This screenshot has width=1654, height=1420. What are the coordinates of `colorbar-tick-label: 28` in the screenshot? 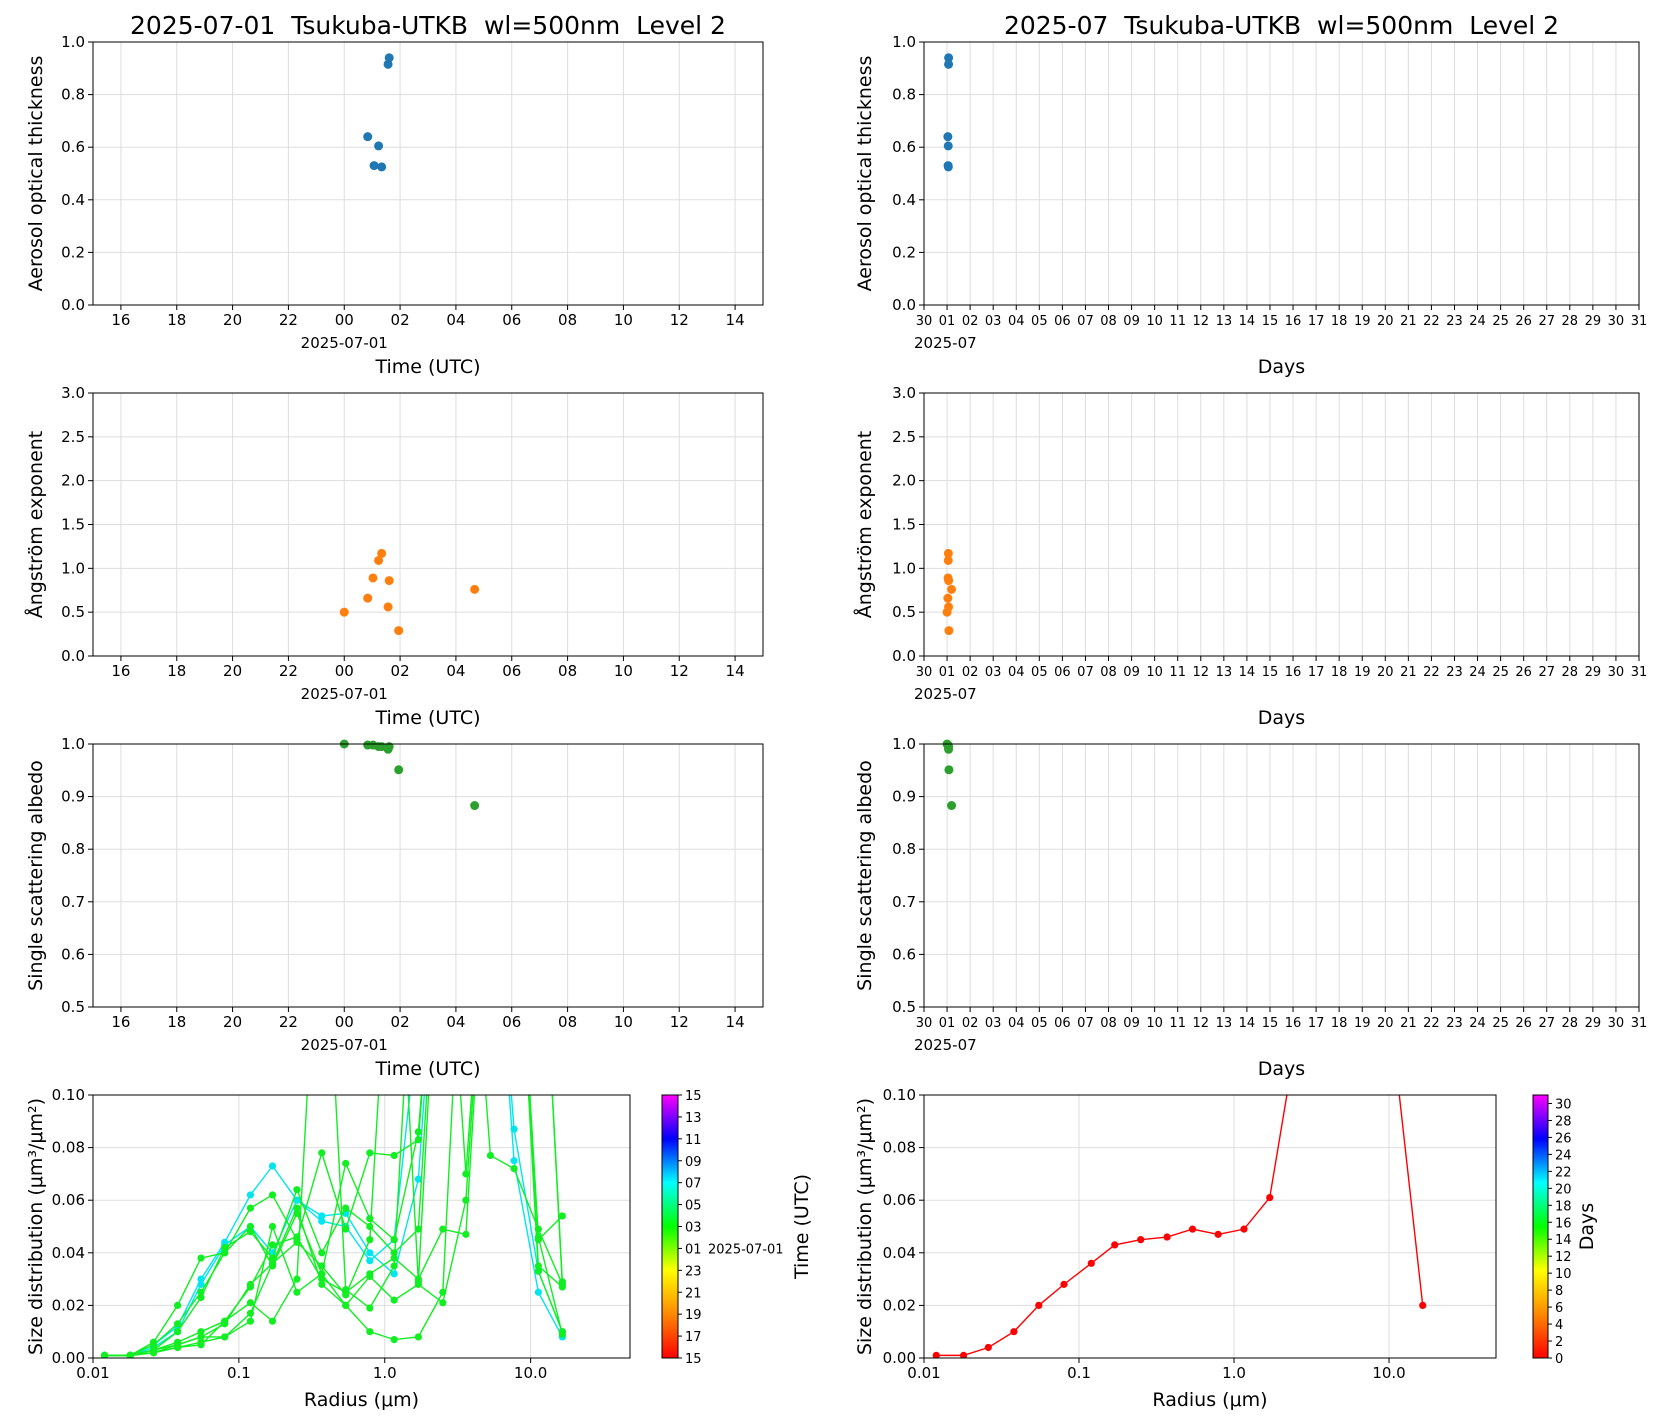 It's located at (1563, 1121).